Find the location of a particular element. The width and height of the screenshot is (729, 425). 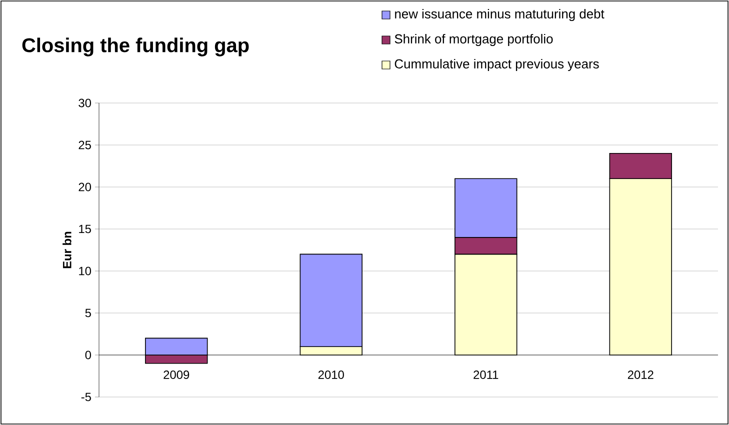

legend-label: Cummulative impact previous years is located at coordinates (496, 65).